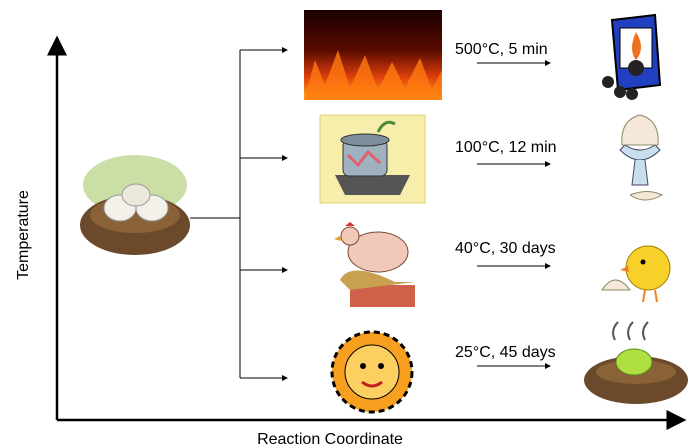 The image size is (689, 448). What do you see at coordinates (373, 55) in the screenshot?
I see `fire-image` at bounding box center [373, 55].